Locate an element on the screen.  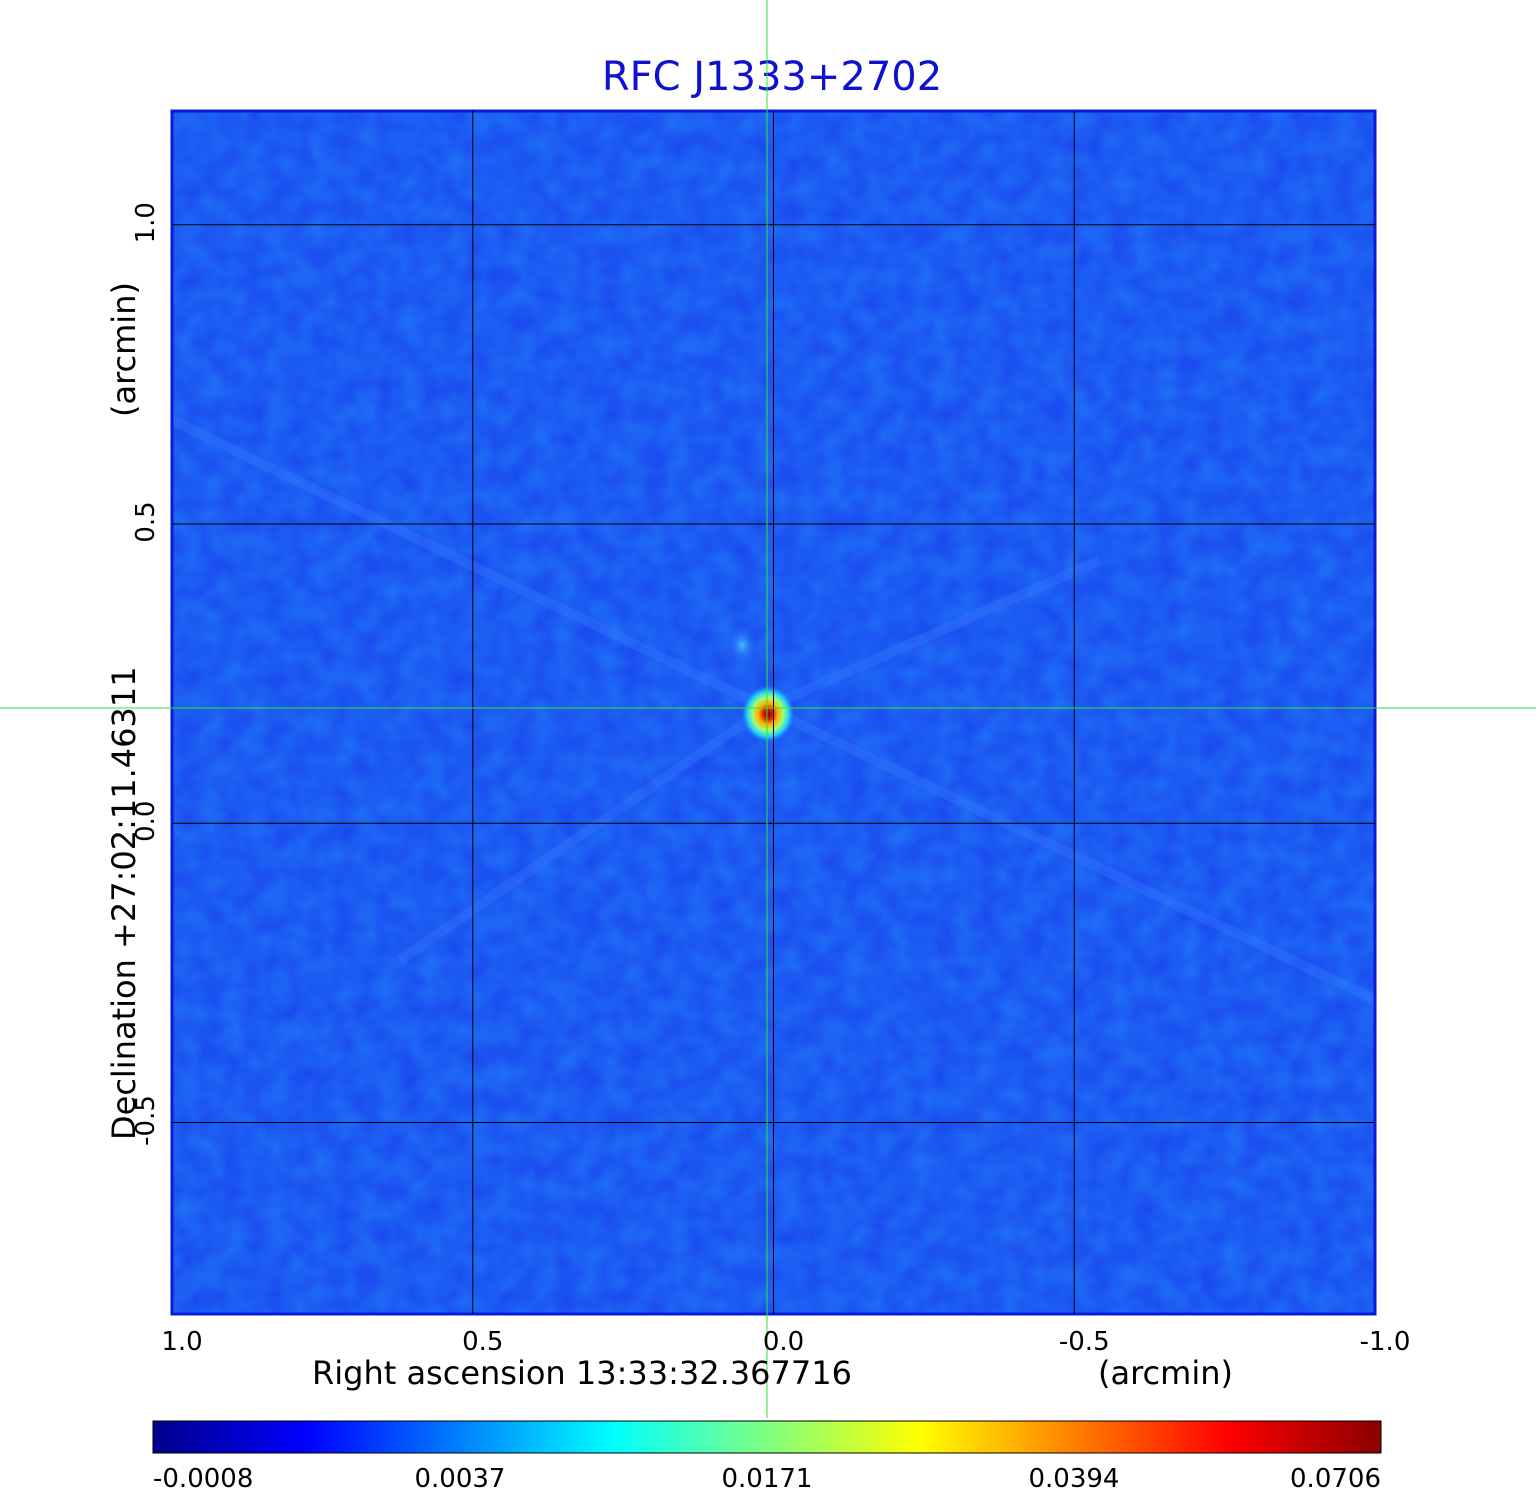
x-axis-unit: (arcmin) is located at coordinates (1165, 1373).